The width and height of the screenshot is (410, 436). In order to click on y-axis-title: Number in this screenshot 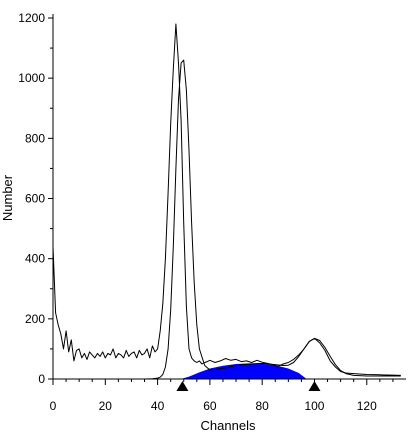, I will do `click(7, 197)`.